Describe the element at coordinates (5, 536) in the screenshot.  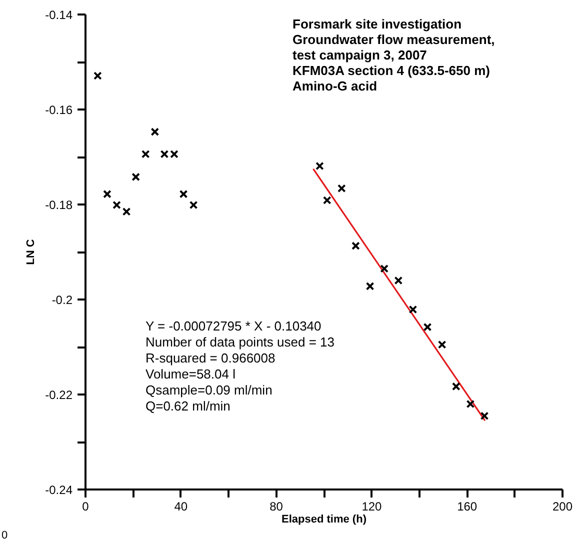
I see `text: 0` at that location.